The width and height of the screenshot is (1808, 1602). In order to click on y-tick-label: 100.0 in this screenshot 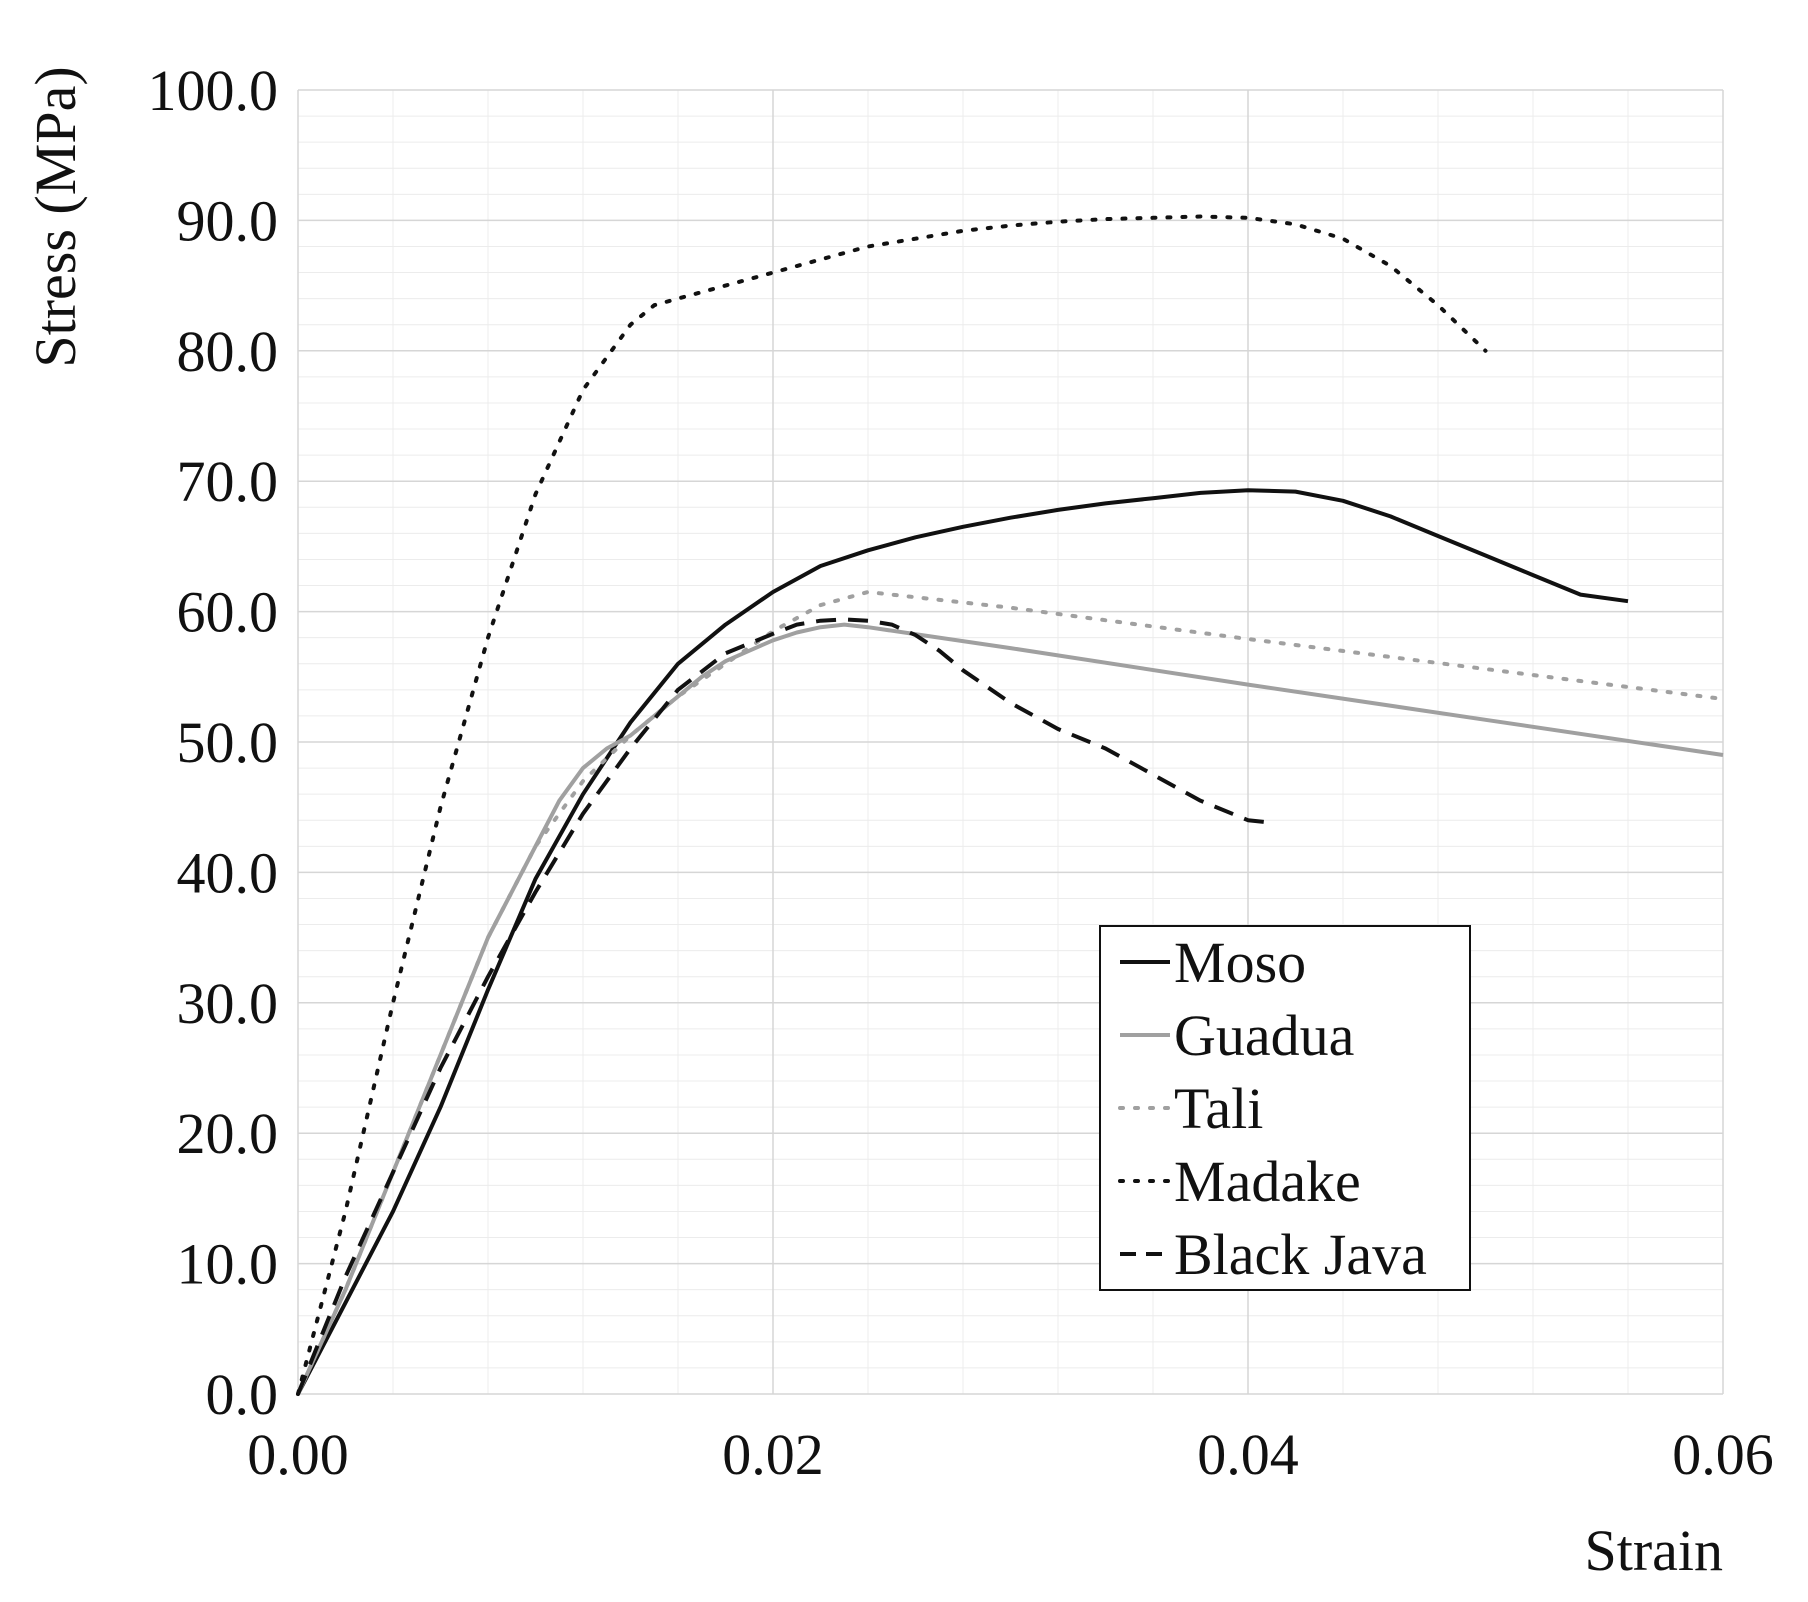, I will do `click(213, 90)`.